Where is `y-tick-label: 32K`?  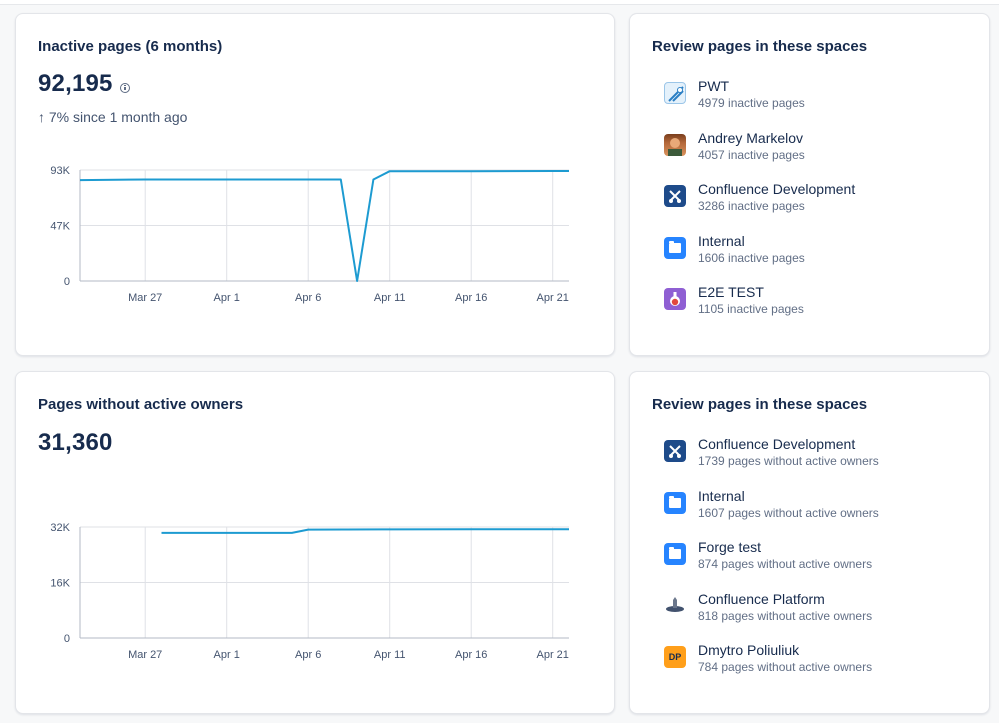 y-tick-label: 32K is located at coordinates (60, 528).